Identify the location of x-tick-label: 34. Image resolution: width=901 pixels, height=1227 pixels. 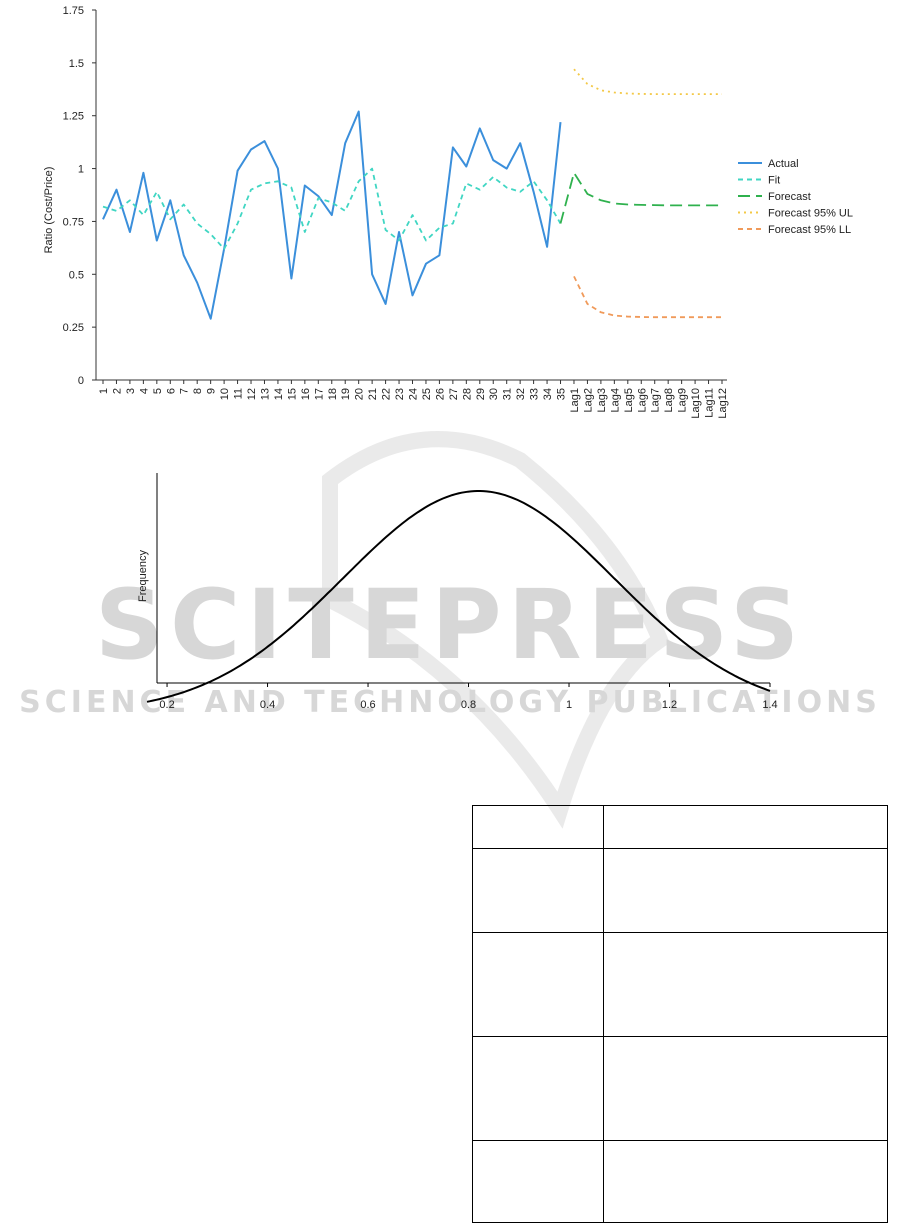
(548, 394).